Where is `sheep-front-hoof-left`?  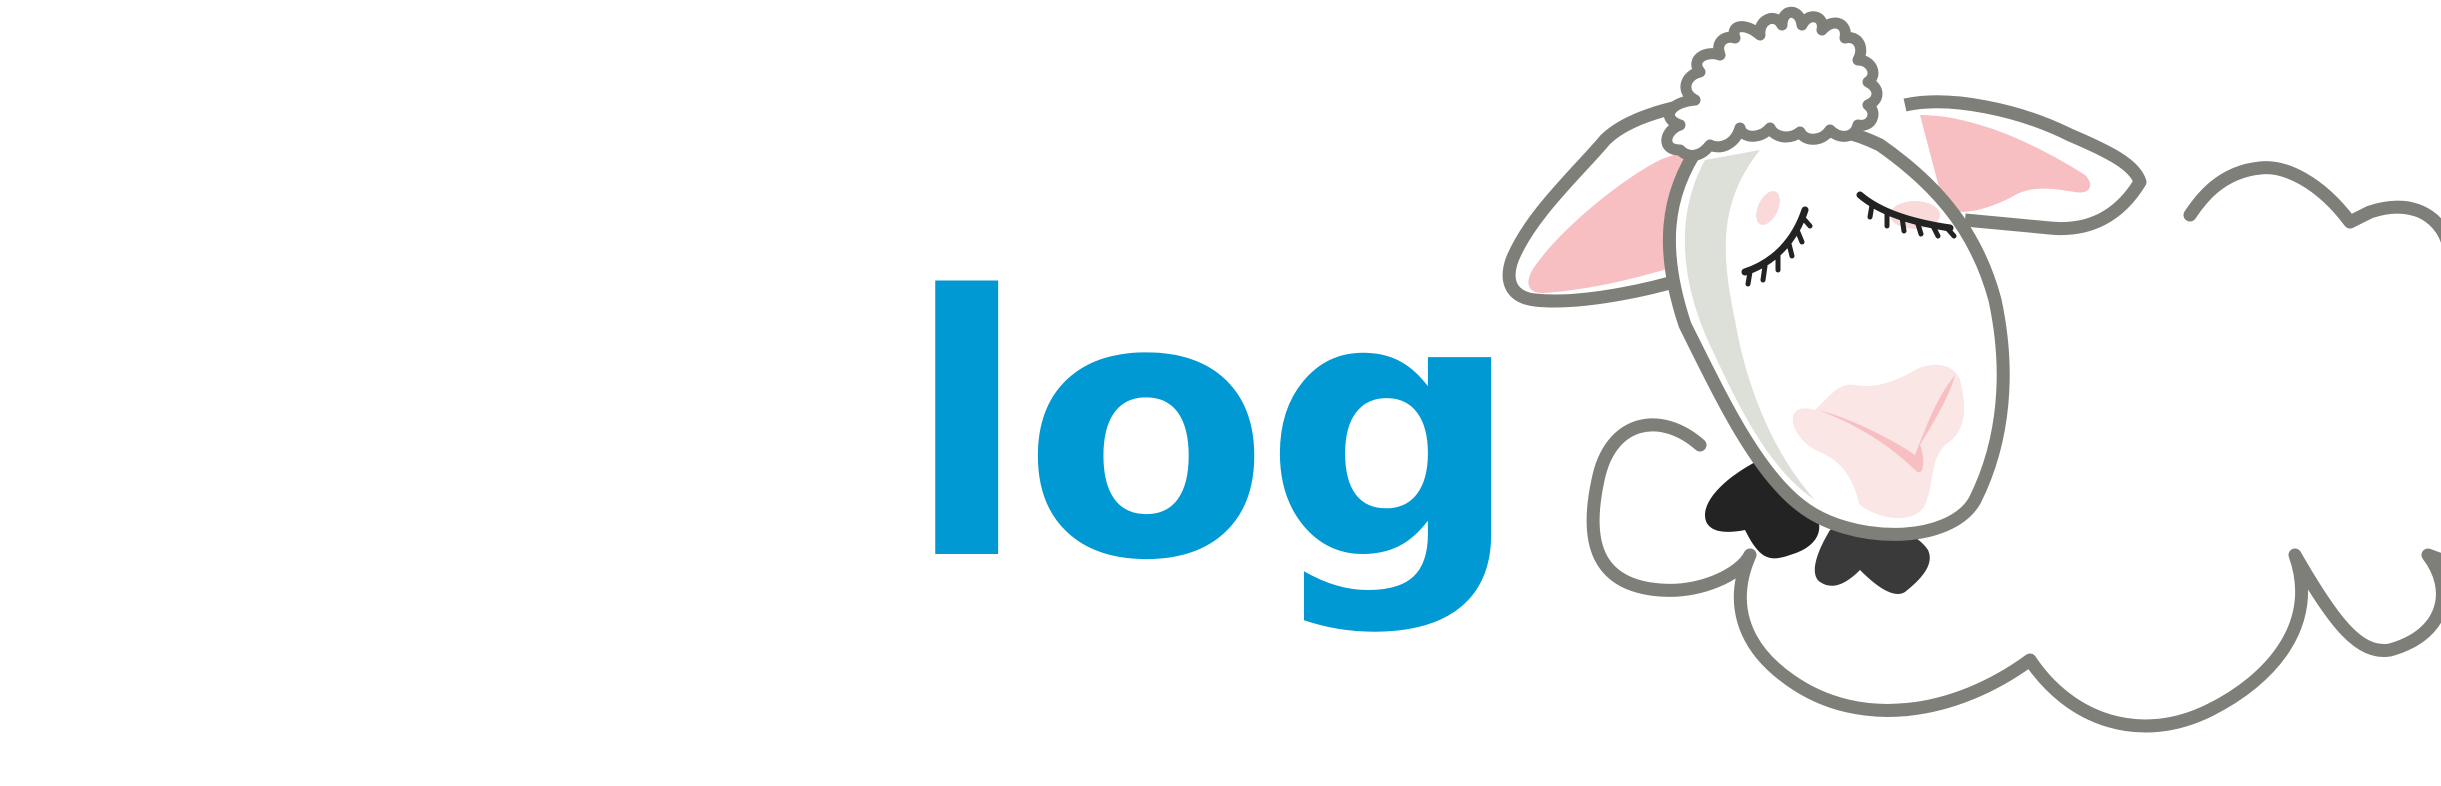
sheep-front-hoof-left is located at coordinates (1762, 507).